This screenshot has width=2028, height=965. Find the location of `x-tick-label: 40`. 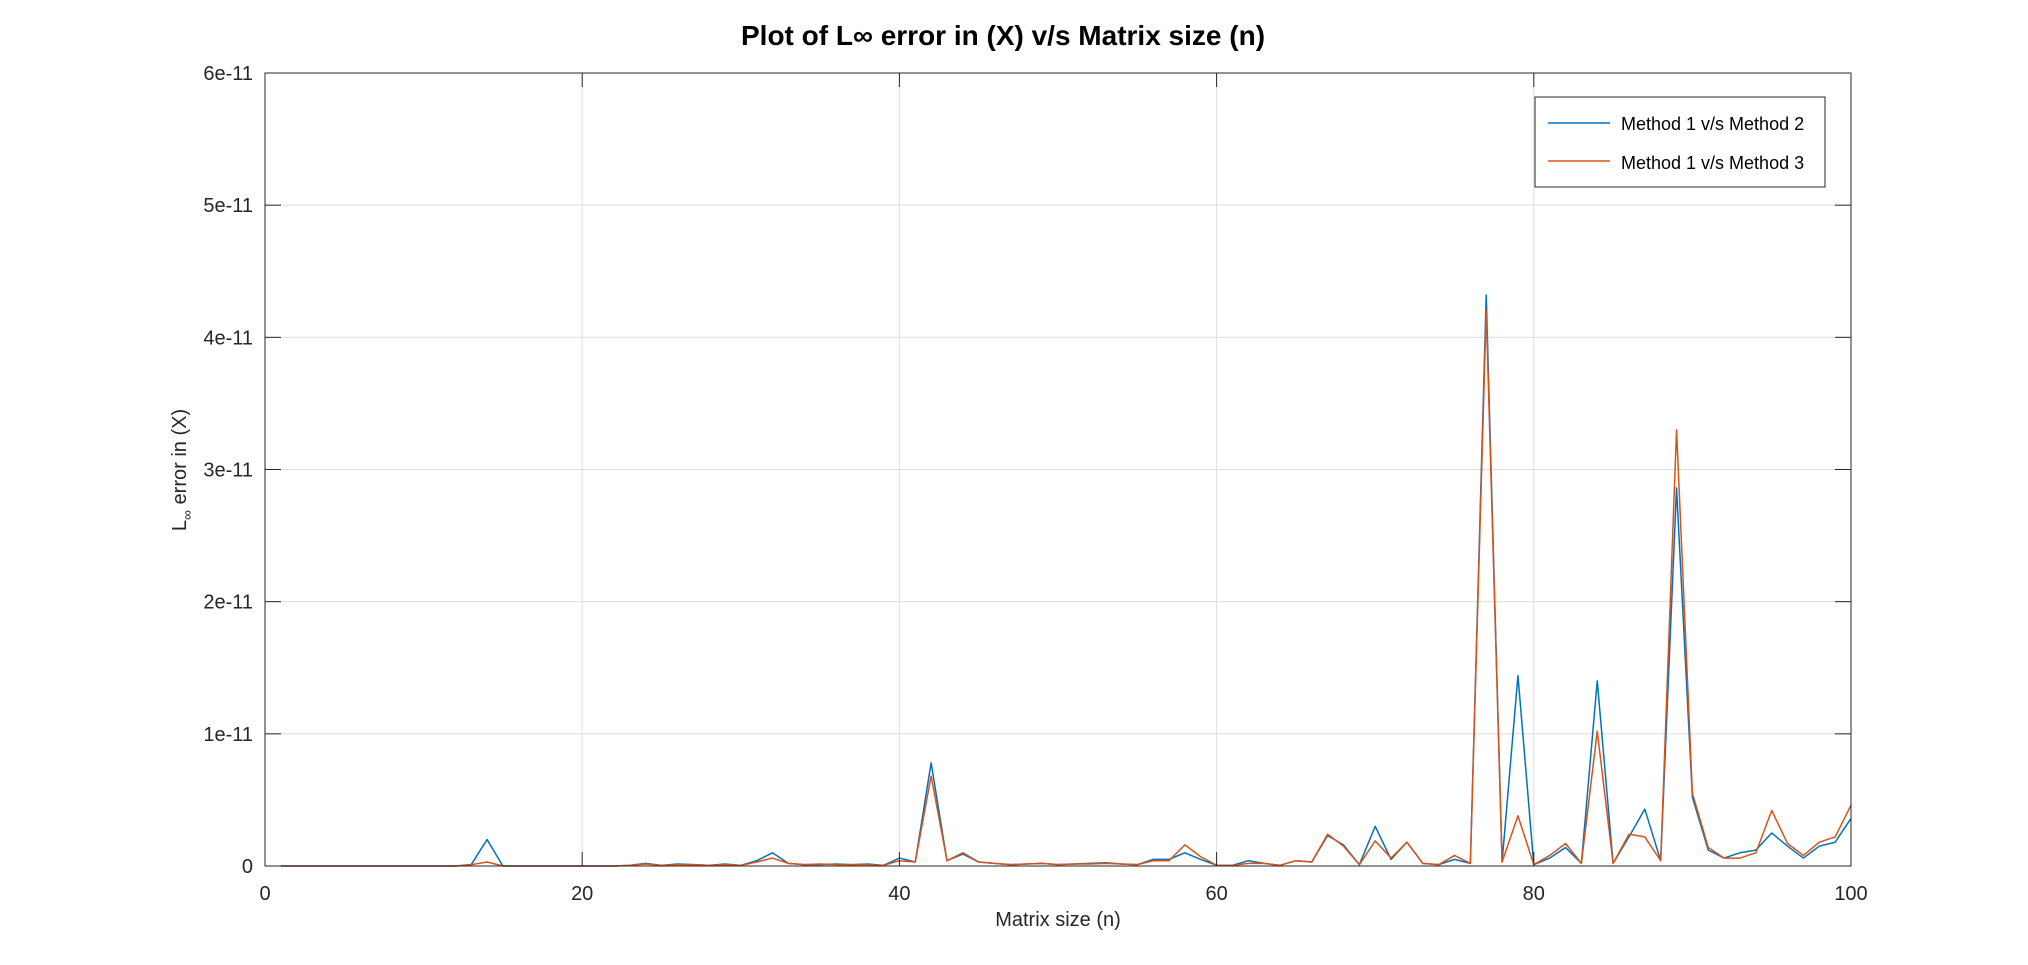

x-tick-label: 40 is located at coordinates (899, 894).